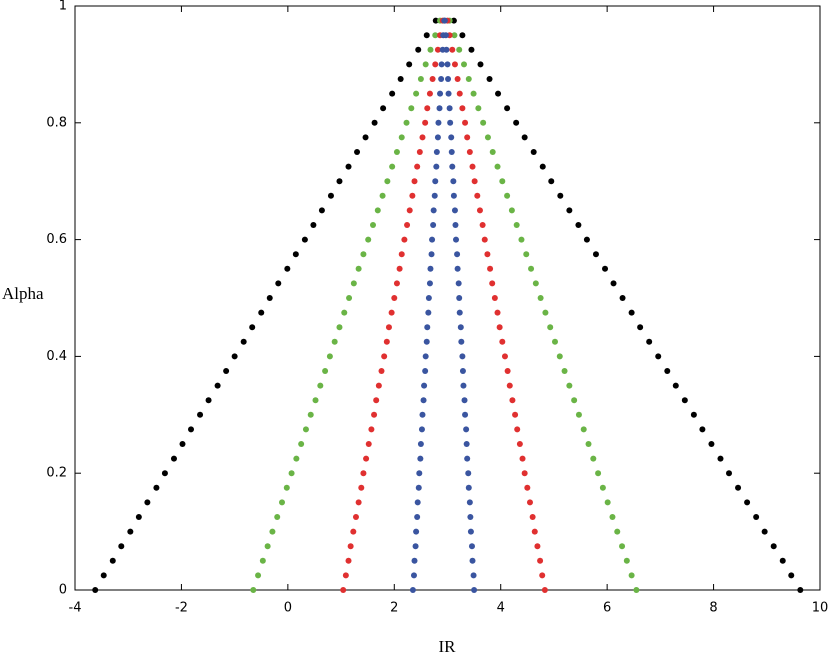  What do you see at coordinates (607, 608) in the screenshot?
I see `x-tick-label: 6` at bounding box center [607, 608].